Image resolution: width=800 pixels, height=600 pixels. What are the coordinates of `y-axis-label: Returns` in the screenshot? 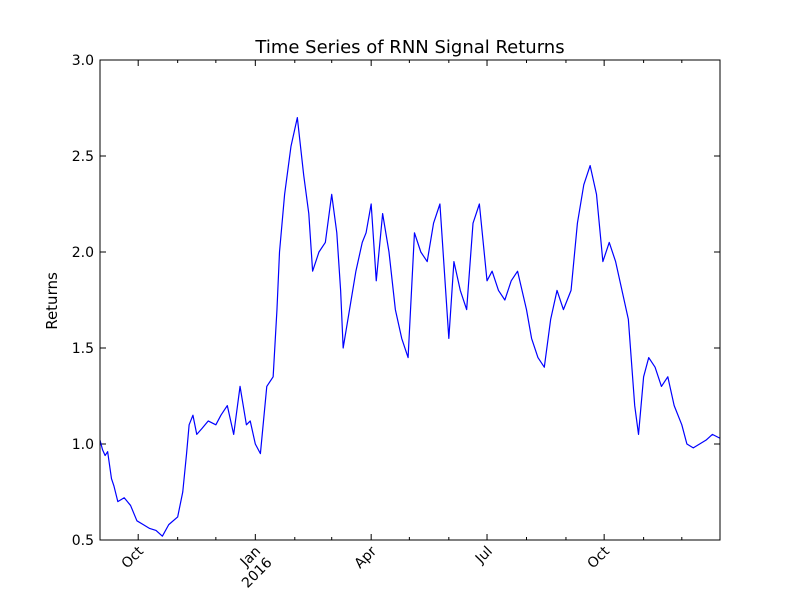 It's located at (52, 301).